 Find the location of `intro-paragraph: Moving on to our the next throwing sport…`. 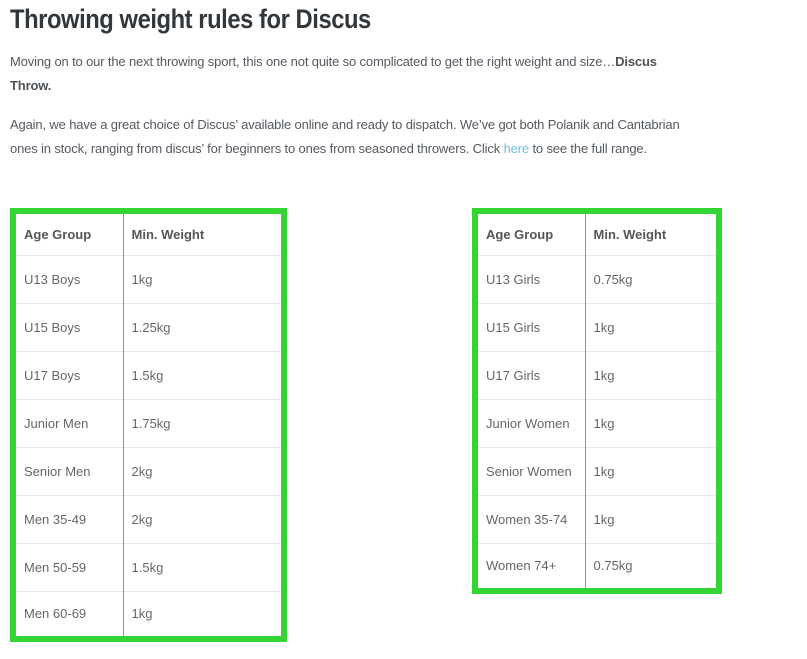

intro-paragraph: Moving on to our the next throwing sport… is located at coordinates (367, 74).